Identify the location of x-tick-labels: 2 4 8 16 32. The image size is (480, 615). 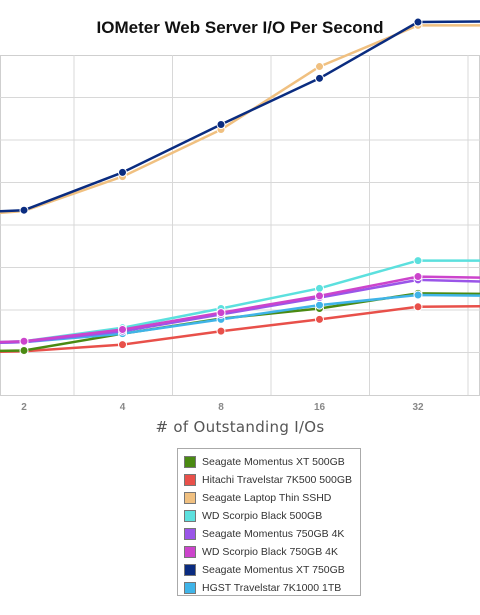
(222, 407).